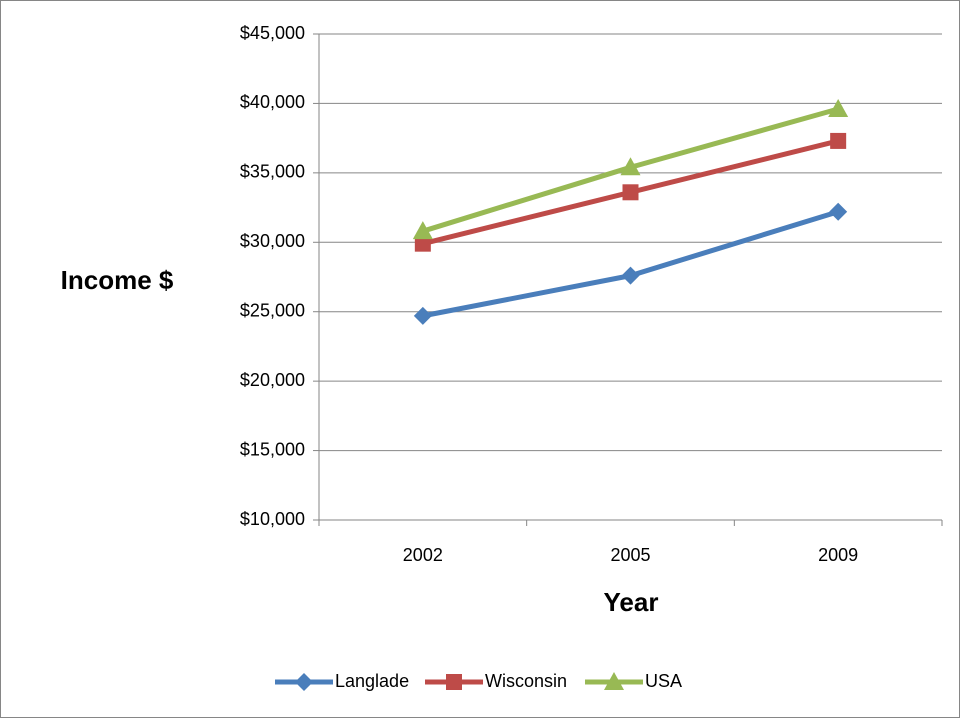  Describe the element at coordinates (272, 380) in the screenshot. I see `y-tick-label: $20,000` at that location.